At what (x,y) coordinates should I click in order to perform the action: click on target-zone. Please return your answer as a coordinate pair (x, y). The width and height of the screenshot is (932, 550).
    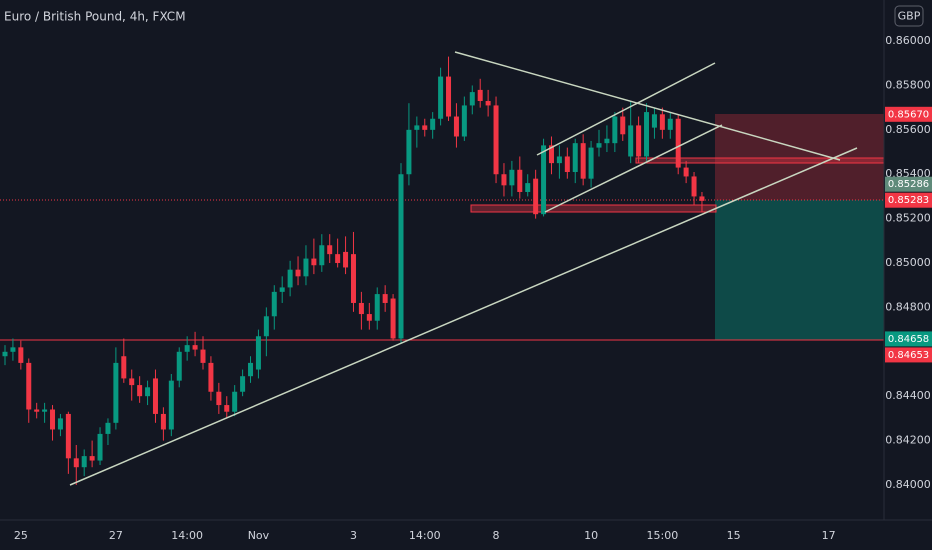
    Looking at the image, I should click on (799, 270).